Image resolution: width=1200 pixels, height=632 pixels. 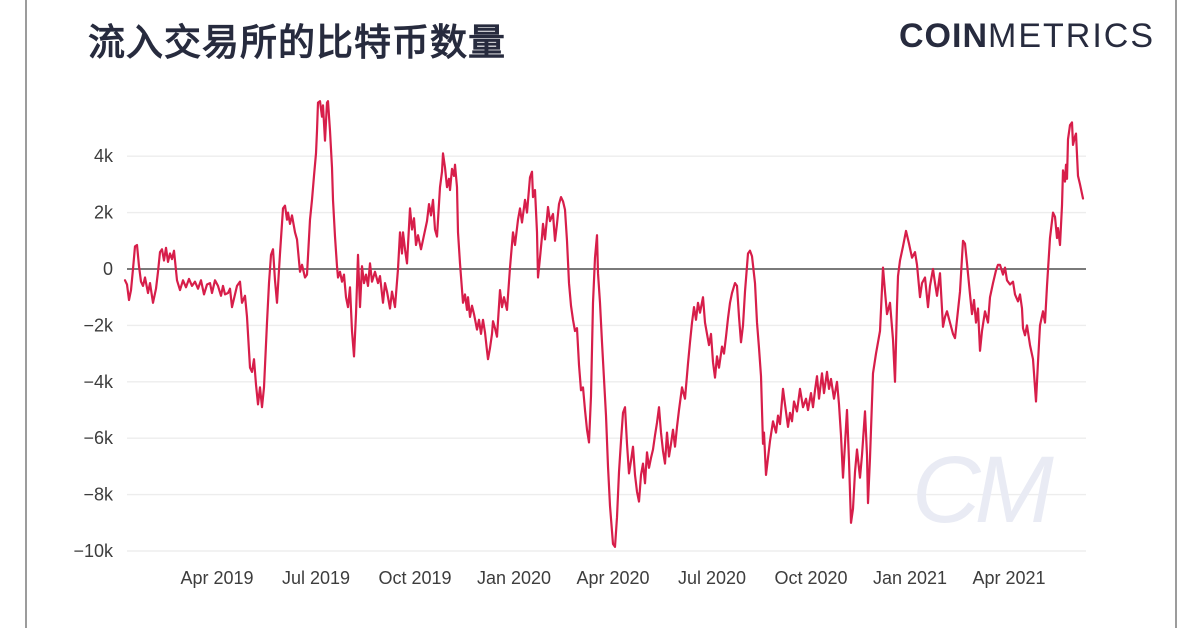 I want to click on coinmetrics-logo: COINMETRICS, so click(x=1027, y=36).